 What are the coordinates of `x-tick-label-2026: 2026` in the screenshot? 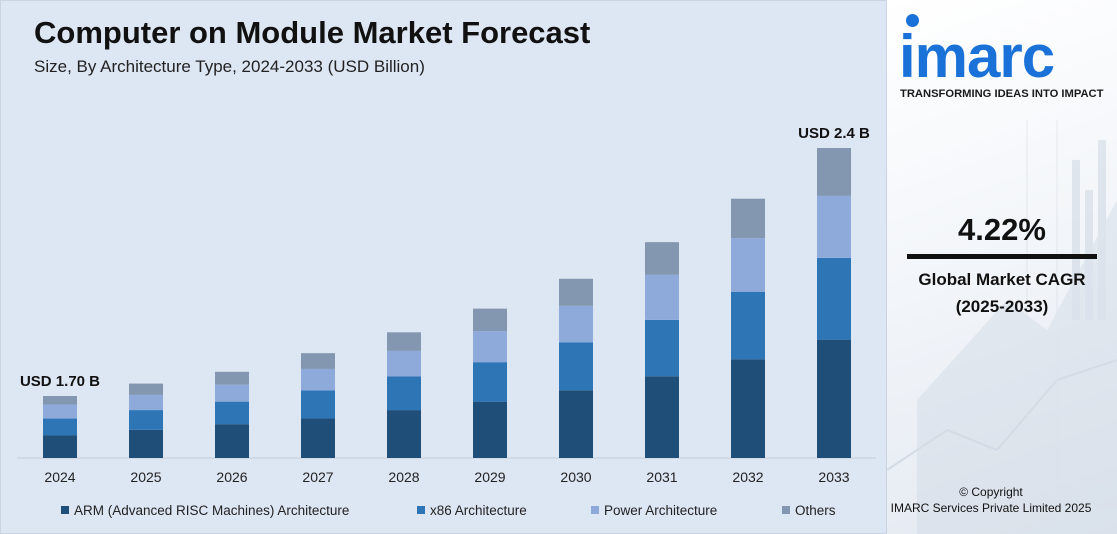 It's located at (231, 477).